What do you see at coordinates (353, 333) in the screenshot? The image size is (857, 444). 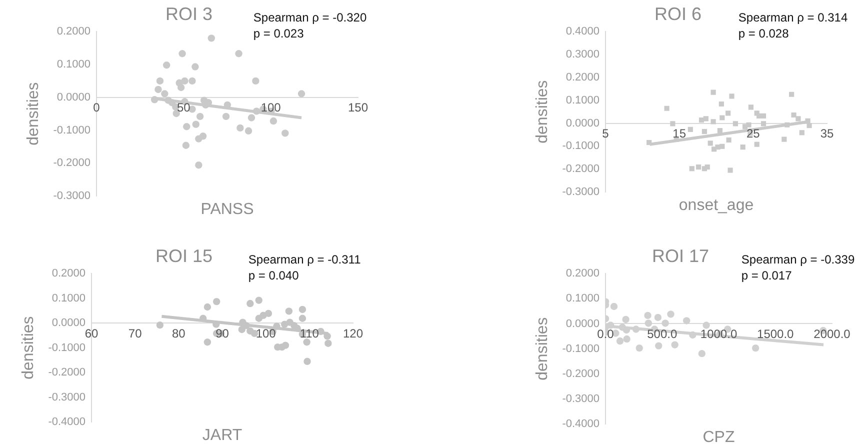 I see `x-tick-label: 120` at bounding box center [353, 333].